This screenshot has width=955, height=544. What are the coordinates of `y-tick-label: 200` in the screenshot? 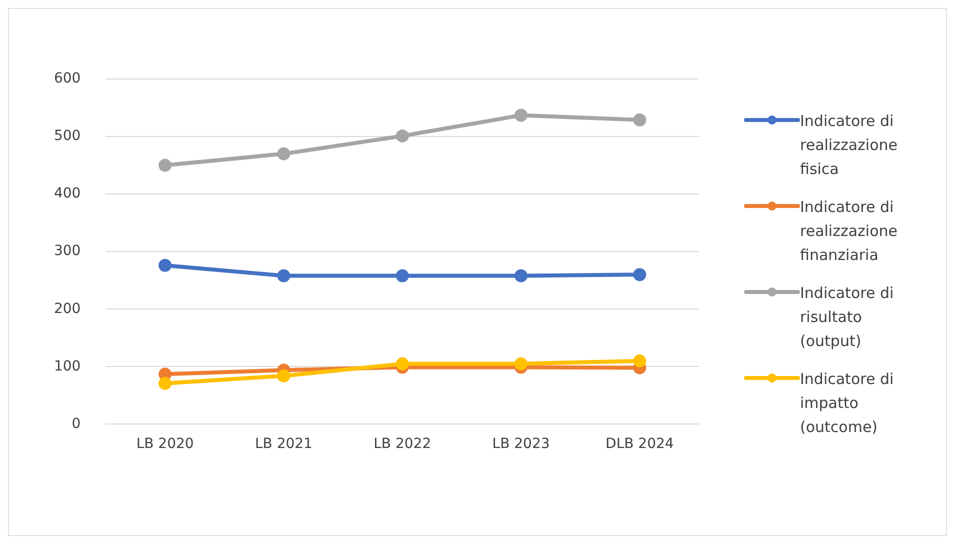 It's located at (67, 308).